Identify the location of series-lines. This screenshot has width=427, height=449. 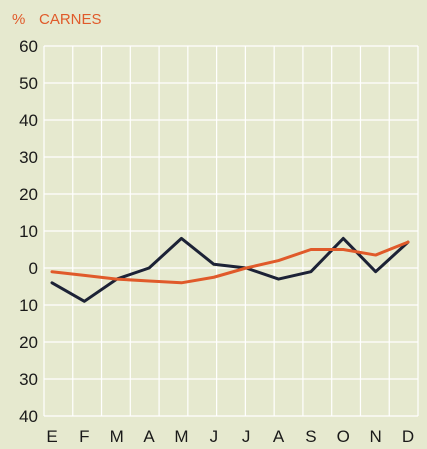
(230, 269).